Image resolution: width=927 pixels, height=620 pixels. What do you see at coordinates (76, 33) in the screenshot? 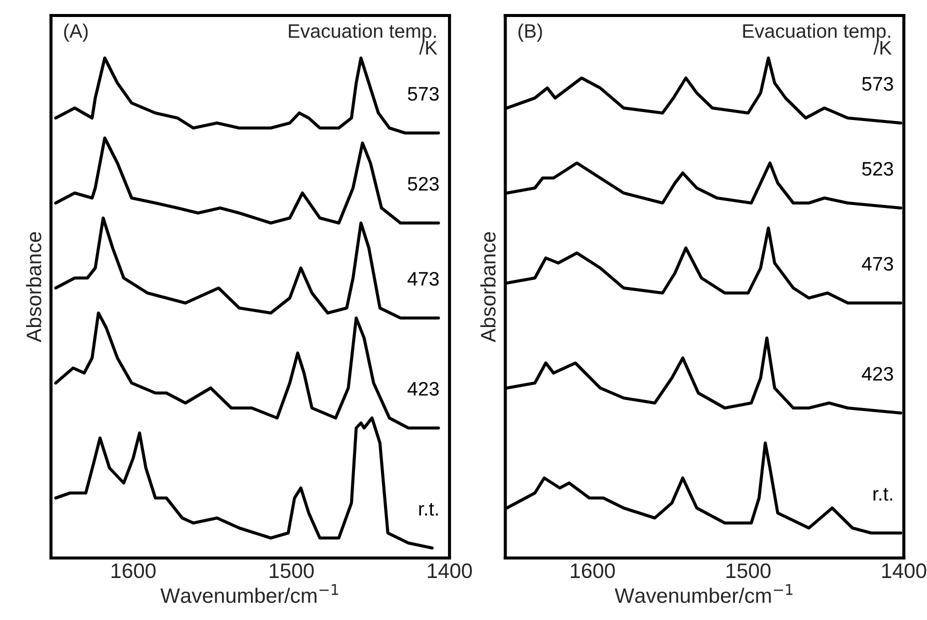
I see `chart-title: (A)` at bounding box center [76, 33].